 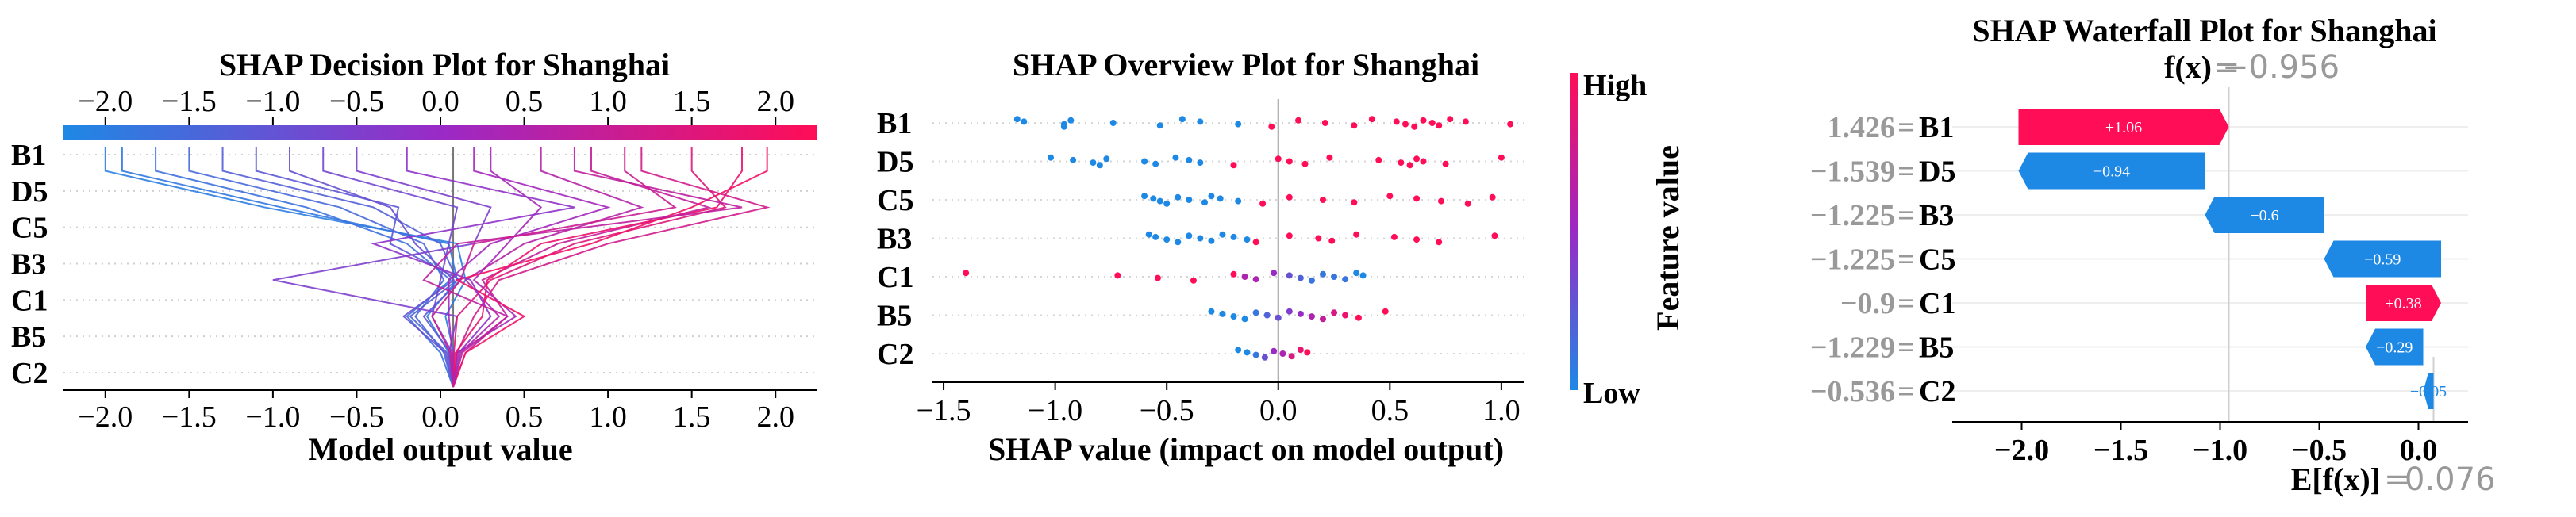 What do you see at coordinates (189, 417) in the screenshot?
I see `decision-bottom-tick-label: −1.5` at bounding box center [189, 417].